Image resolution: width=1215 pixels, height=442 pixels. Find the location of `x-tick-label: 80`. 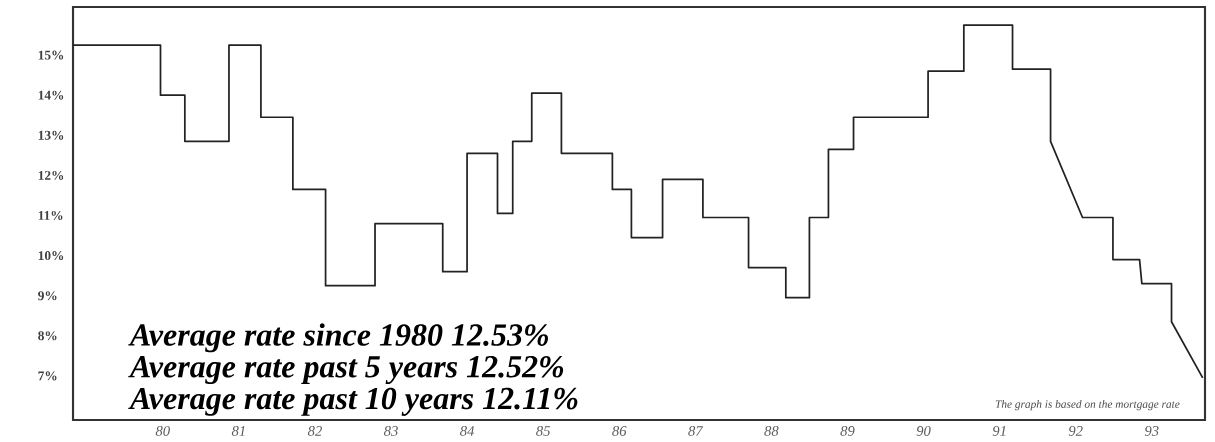

x-tick-label: 80 is located at coordinates (162, 431).